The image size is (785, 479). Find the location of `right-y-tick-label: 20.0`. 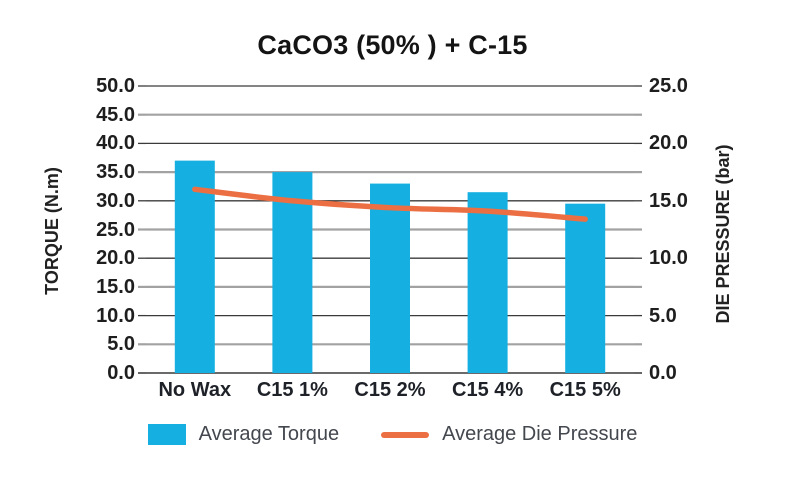

right-y-tick-label: 20.0 is located at coordinates (668, 143).